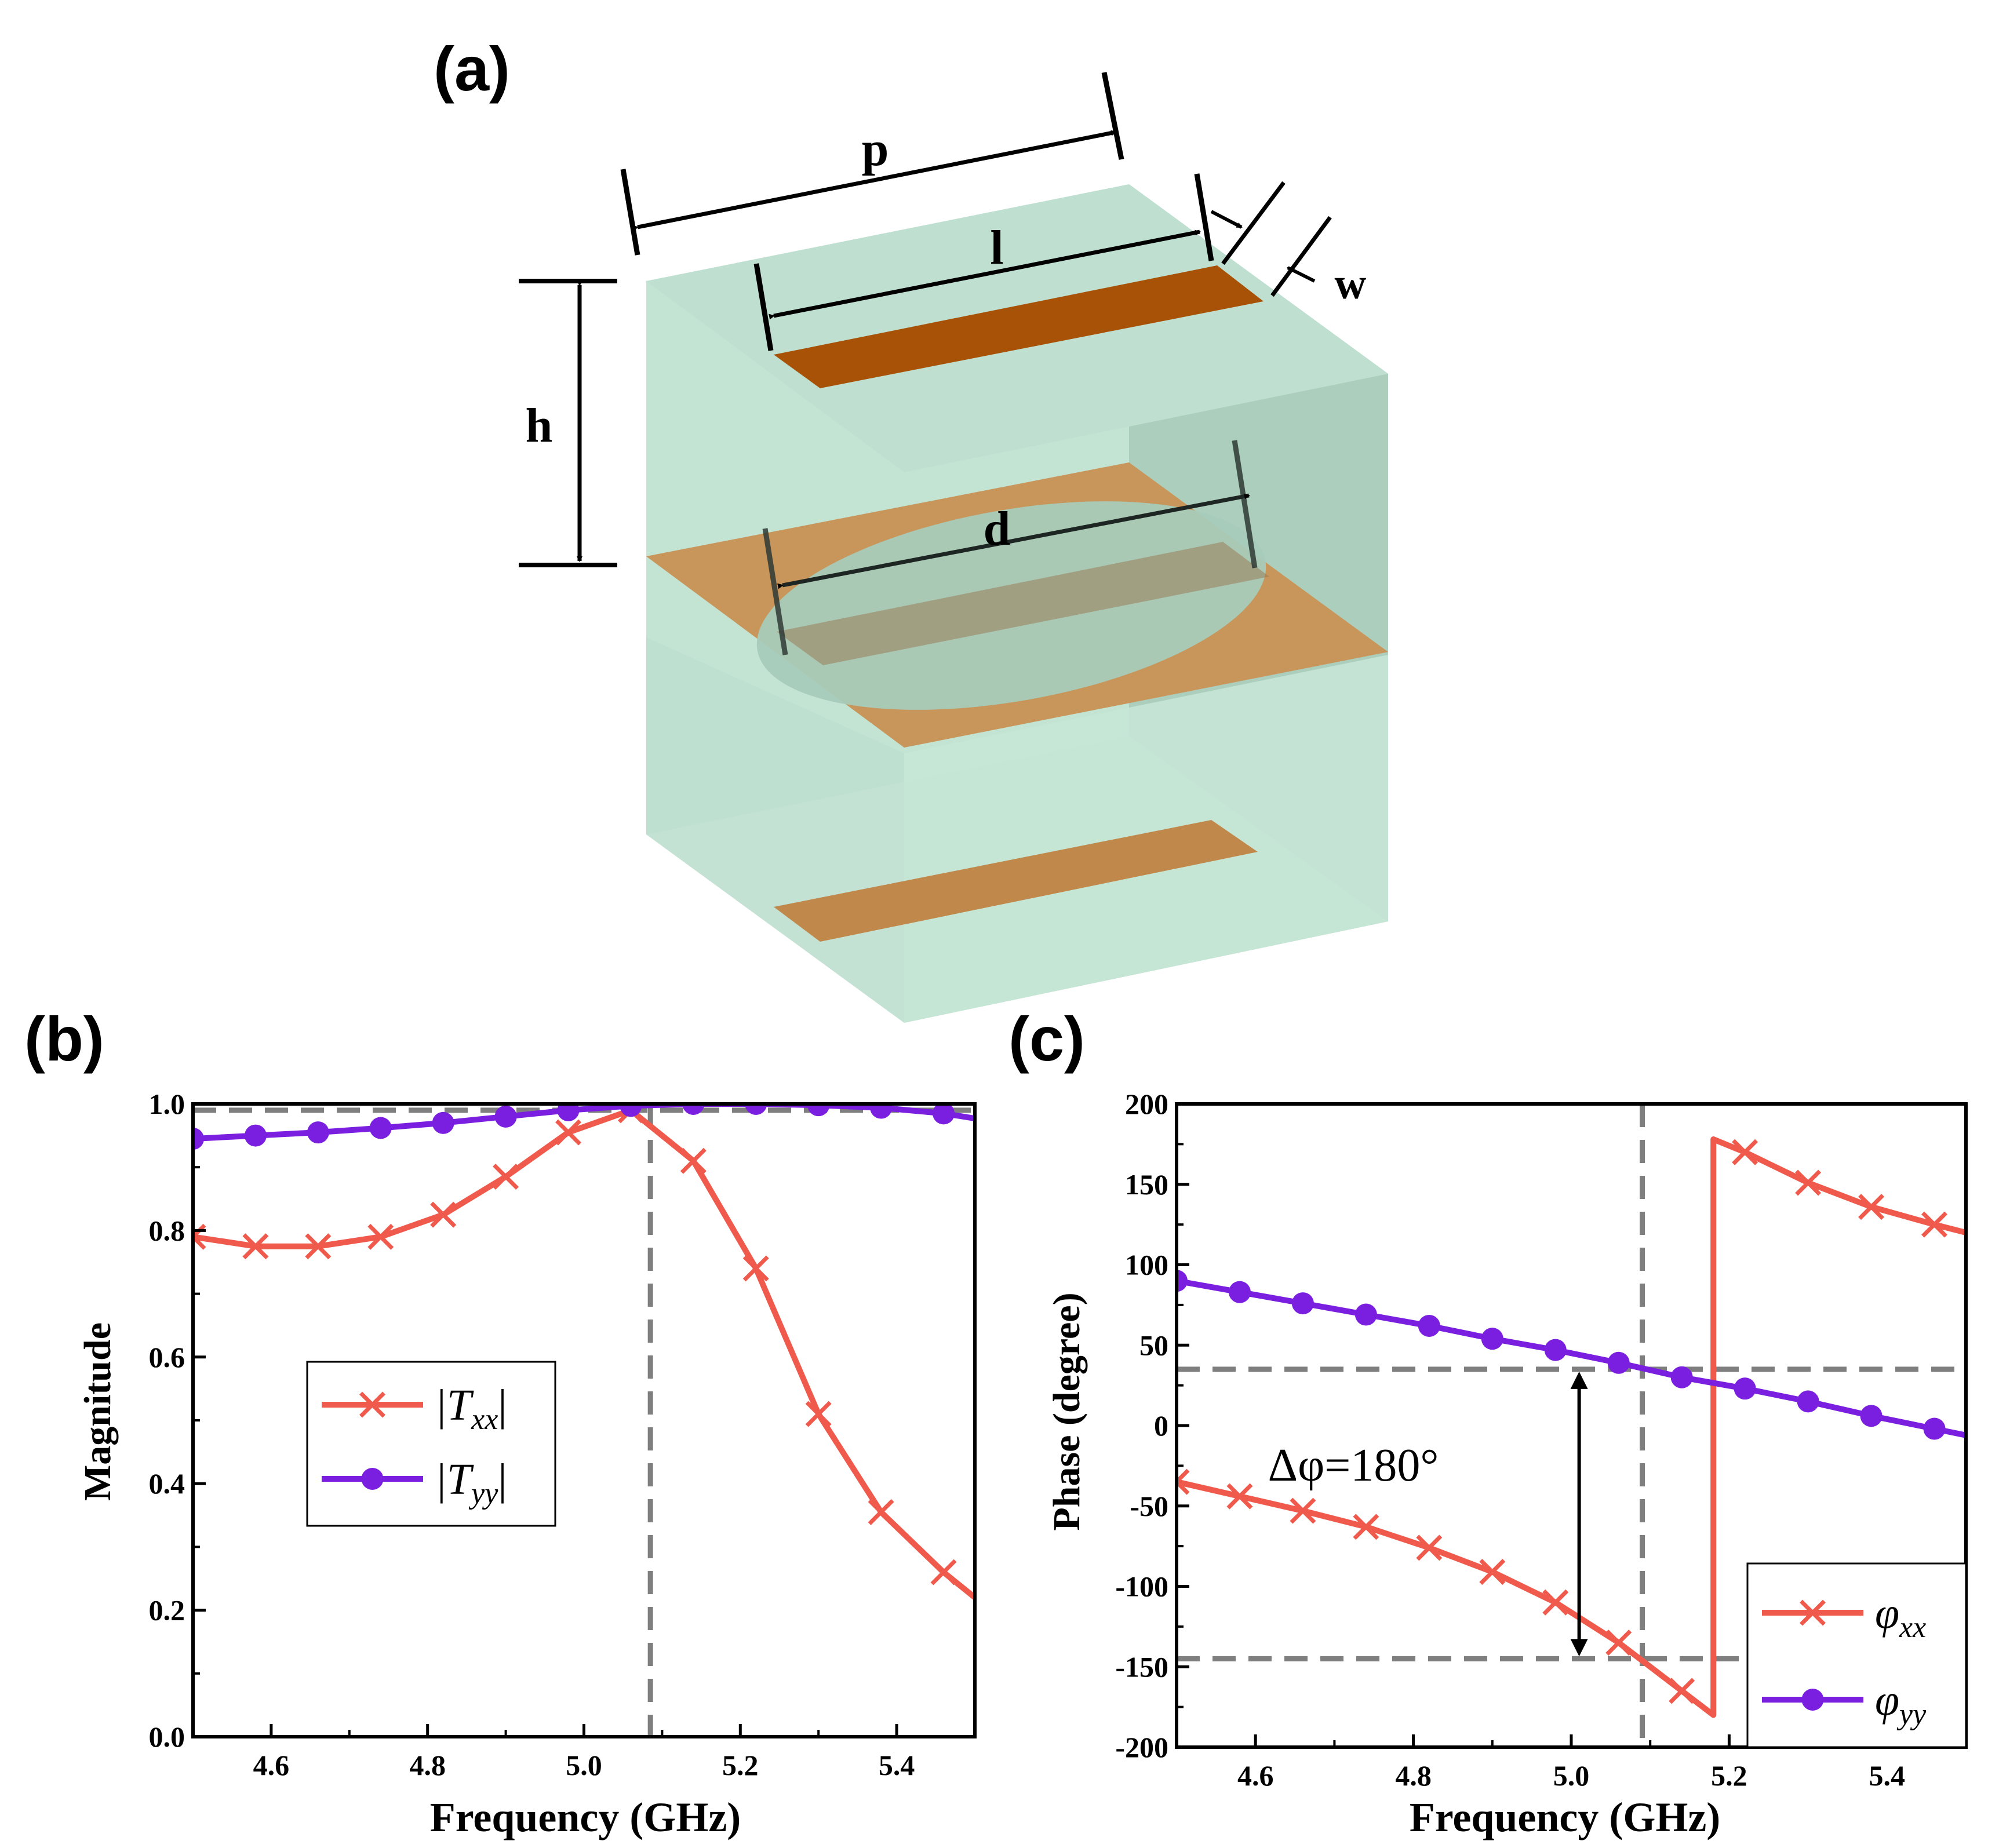  Describe the element at coordinates (1141, 1747) in the screenshot. I see `y-tick-label: -200` at that location.